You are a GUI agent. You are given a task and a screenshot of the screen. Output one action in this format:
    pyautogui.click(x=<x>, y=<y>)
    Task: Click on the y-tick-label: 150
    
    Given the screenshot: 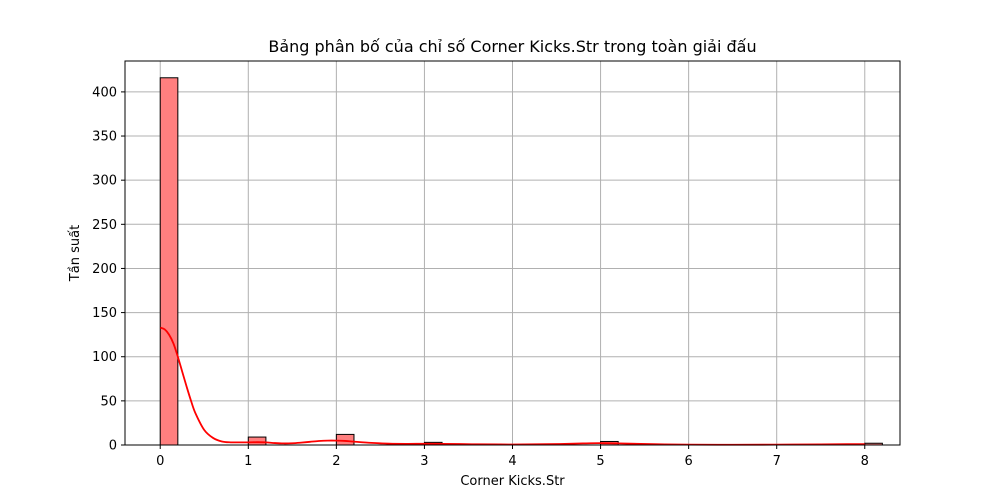 What is the action you would take?
    pyautogui.click(x=104, y=313)
    